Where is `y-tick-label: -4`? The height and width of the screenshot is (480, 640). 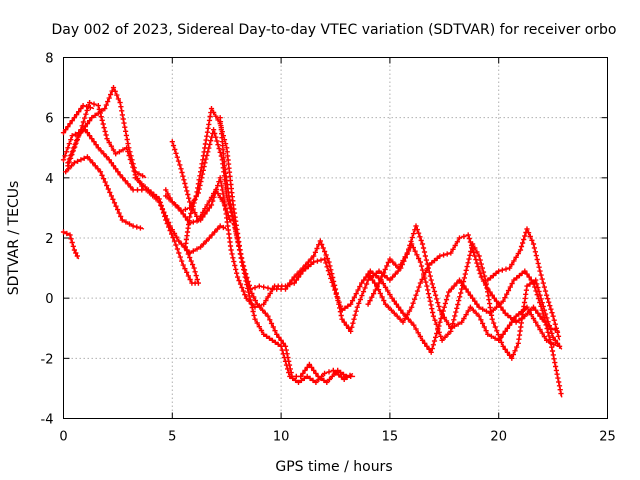
y-tick-label: -4 is located at coordinates (47, 420).